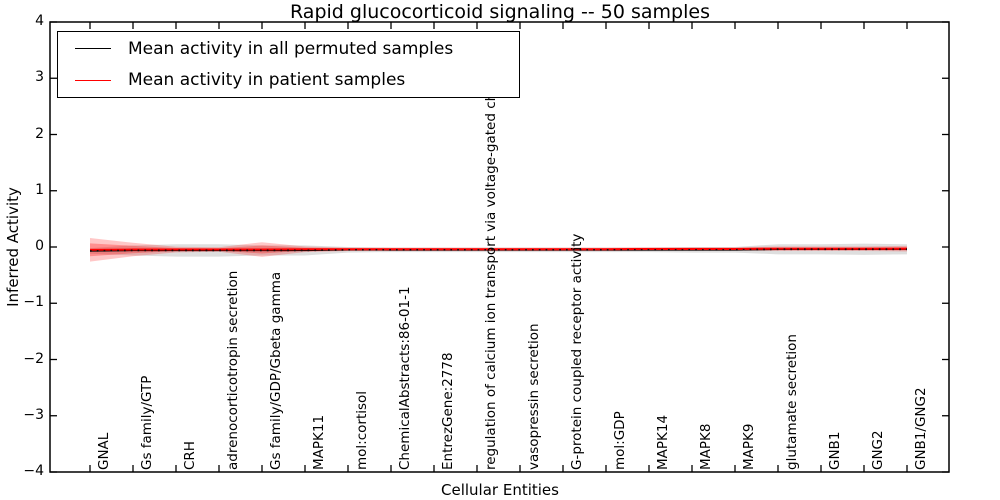 Image resolution: width=1000 pixels, height=500 pixels. Describe the element at coordinates (33, 358) in the screenshot. I see `y-tick-label: −2` at that location.